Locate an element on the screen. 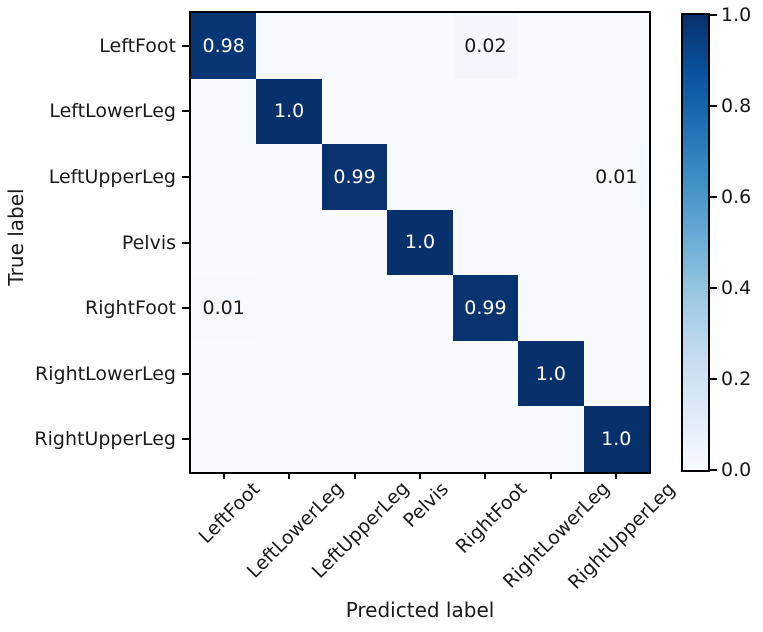 Image resolution: width=763 pixels, height=632 pixels. colorbar-tick-label: 1.0 is located at coordinates (736, 15).